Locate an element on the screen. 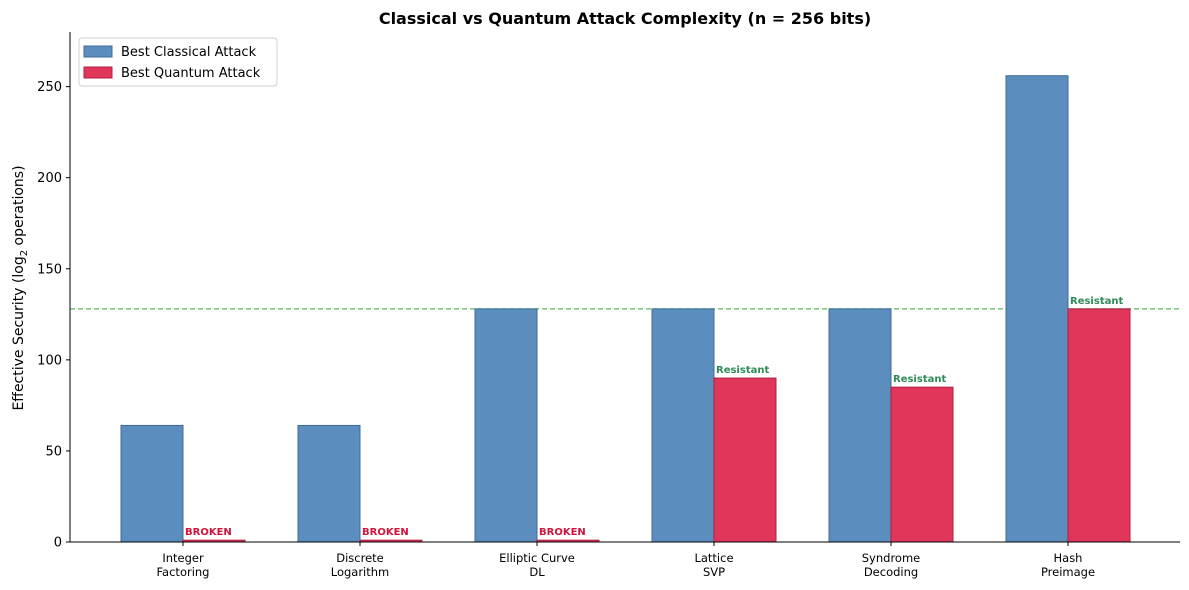 This screenshot has width=1189, height=590. x-tick-label-line: Syndrome is located at coordinates (891, 558).